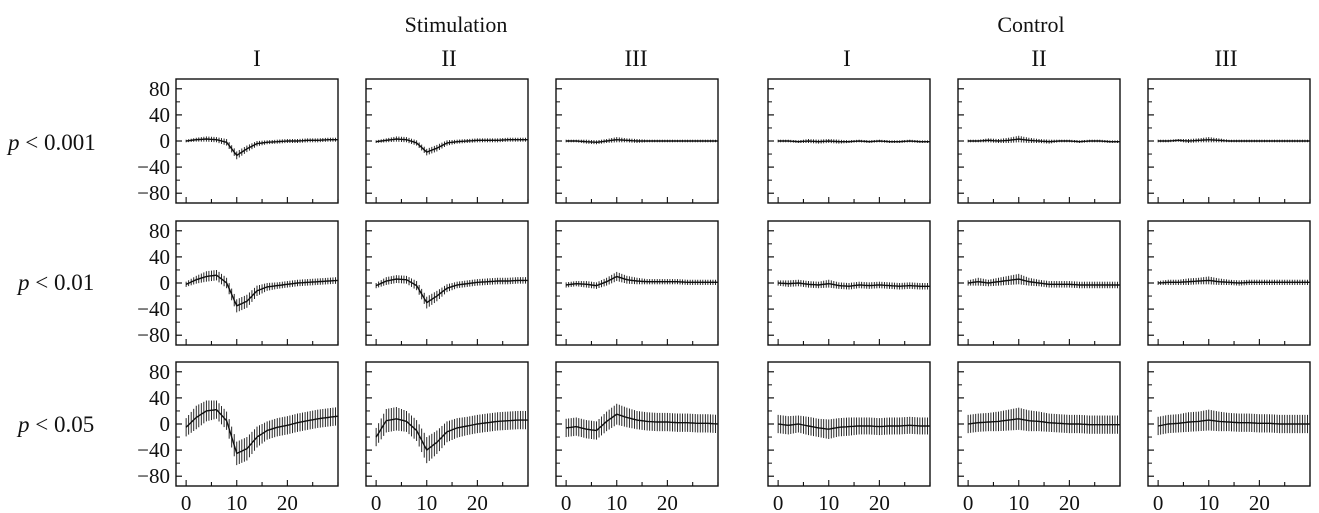  I want to click on panel-r0-c1, so click(447, 141).